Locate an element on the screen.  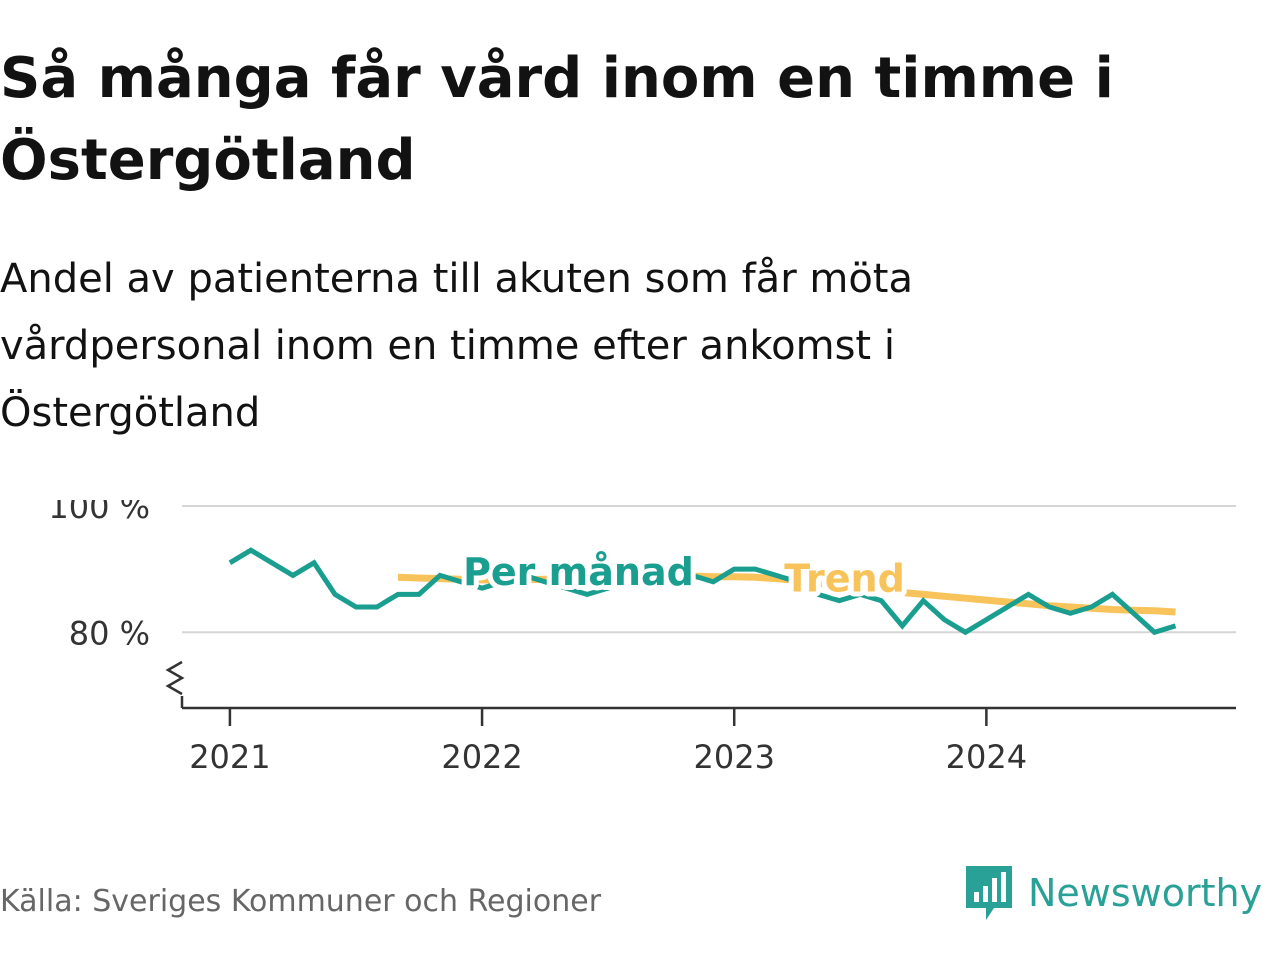
series-labels: Per månad Trend is located at coordinates (684, 575).